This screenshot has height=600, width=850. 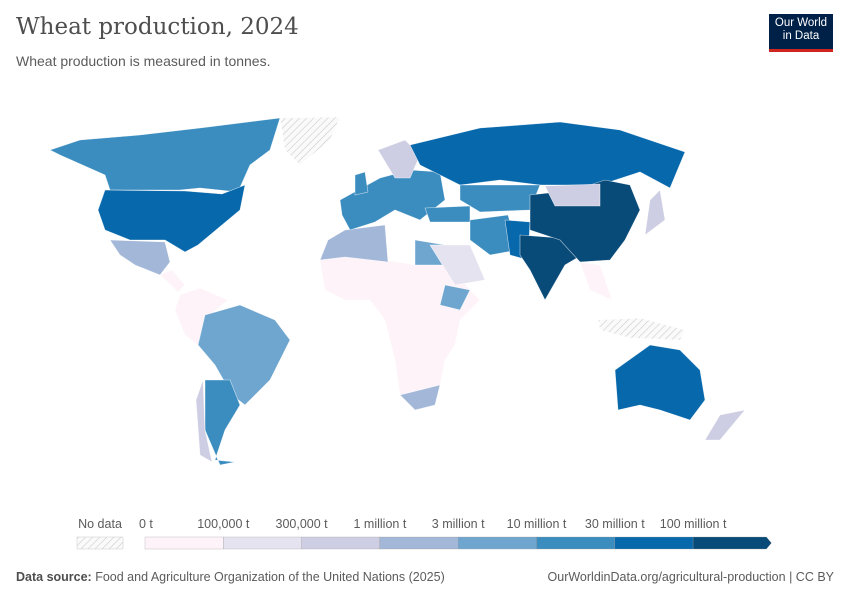 I want to click on legend-tick-label: 300,000 t, so click(x=301, y=524).